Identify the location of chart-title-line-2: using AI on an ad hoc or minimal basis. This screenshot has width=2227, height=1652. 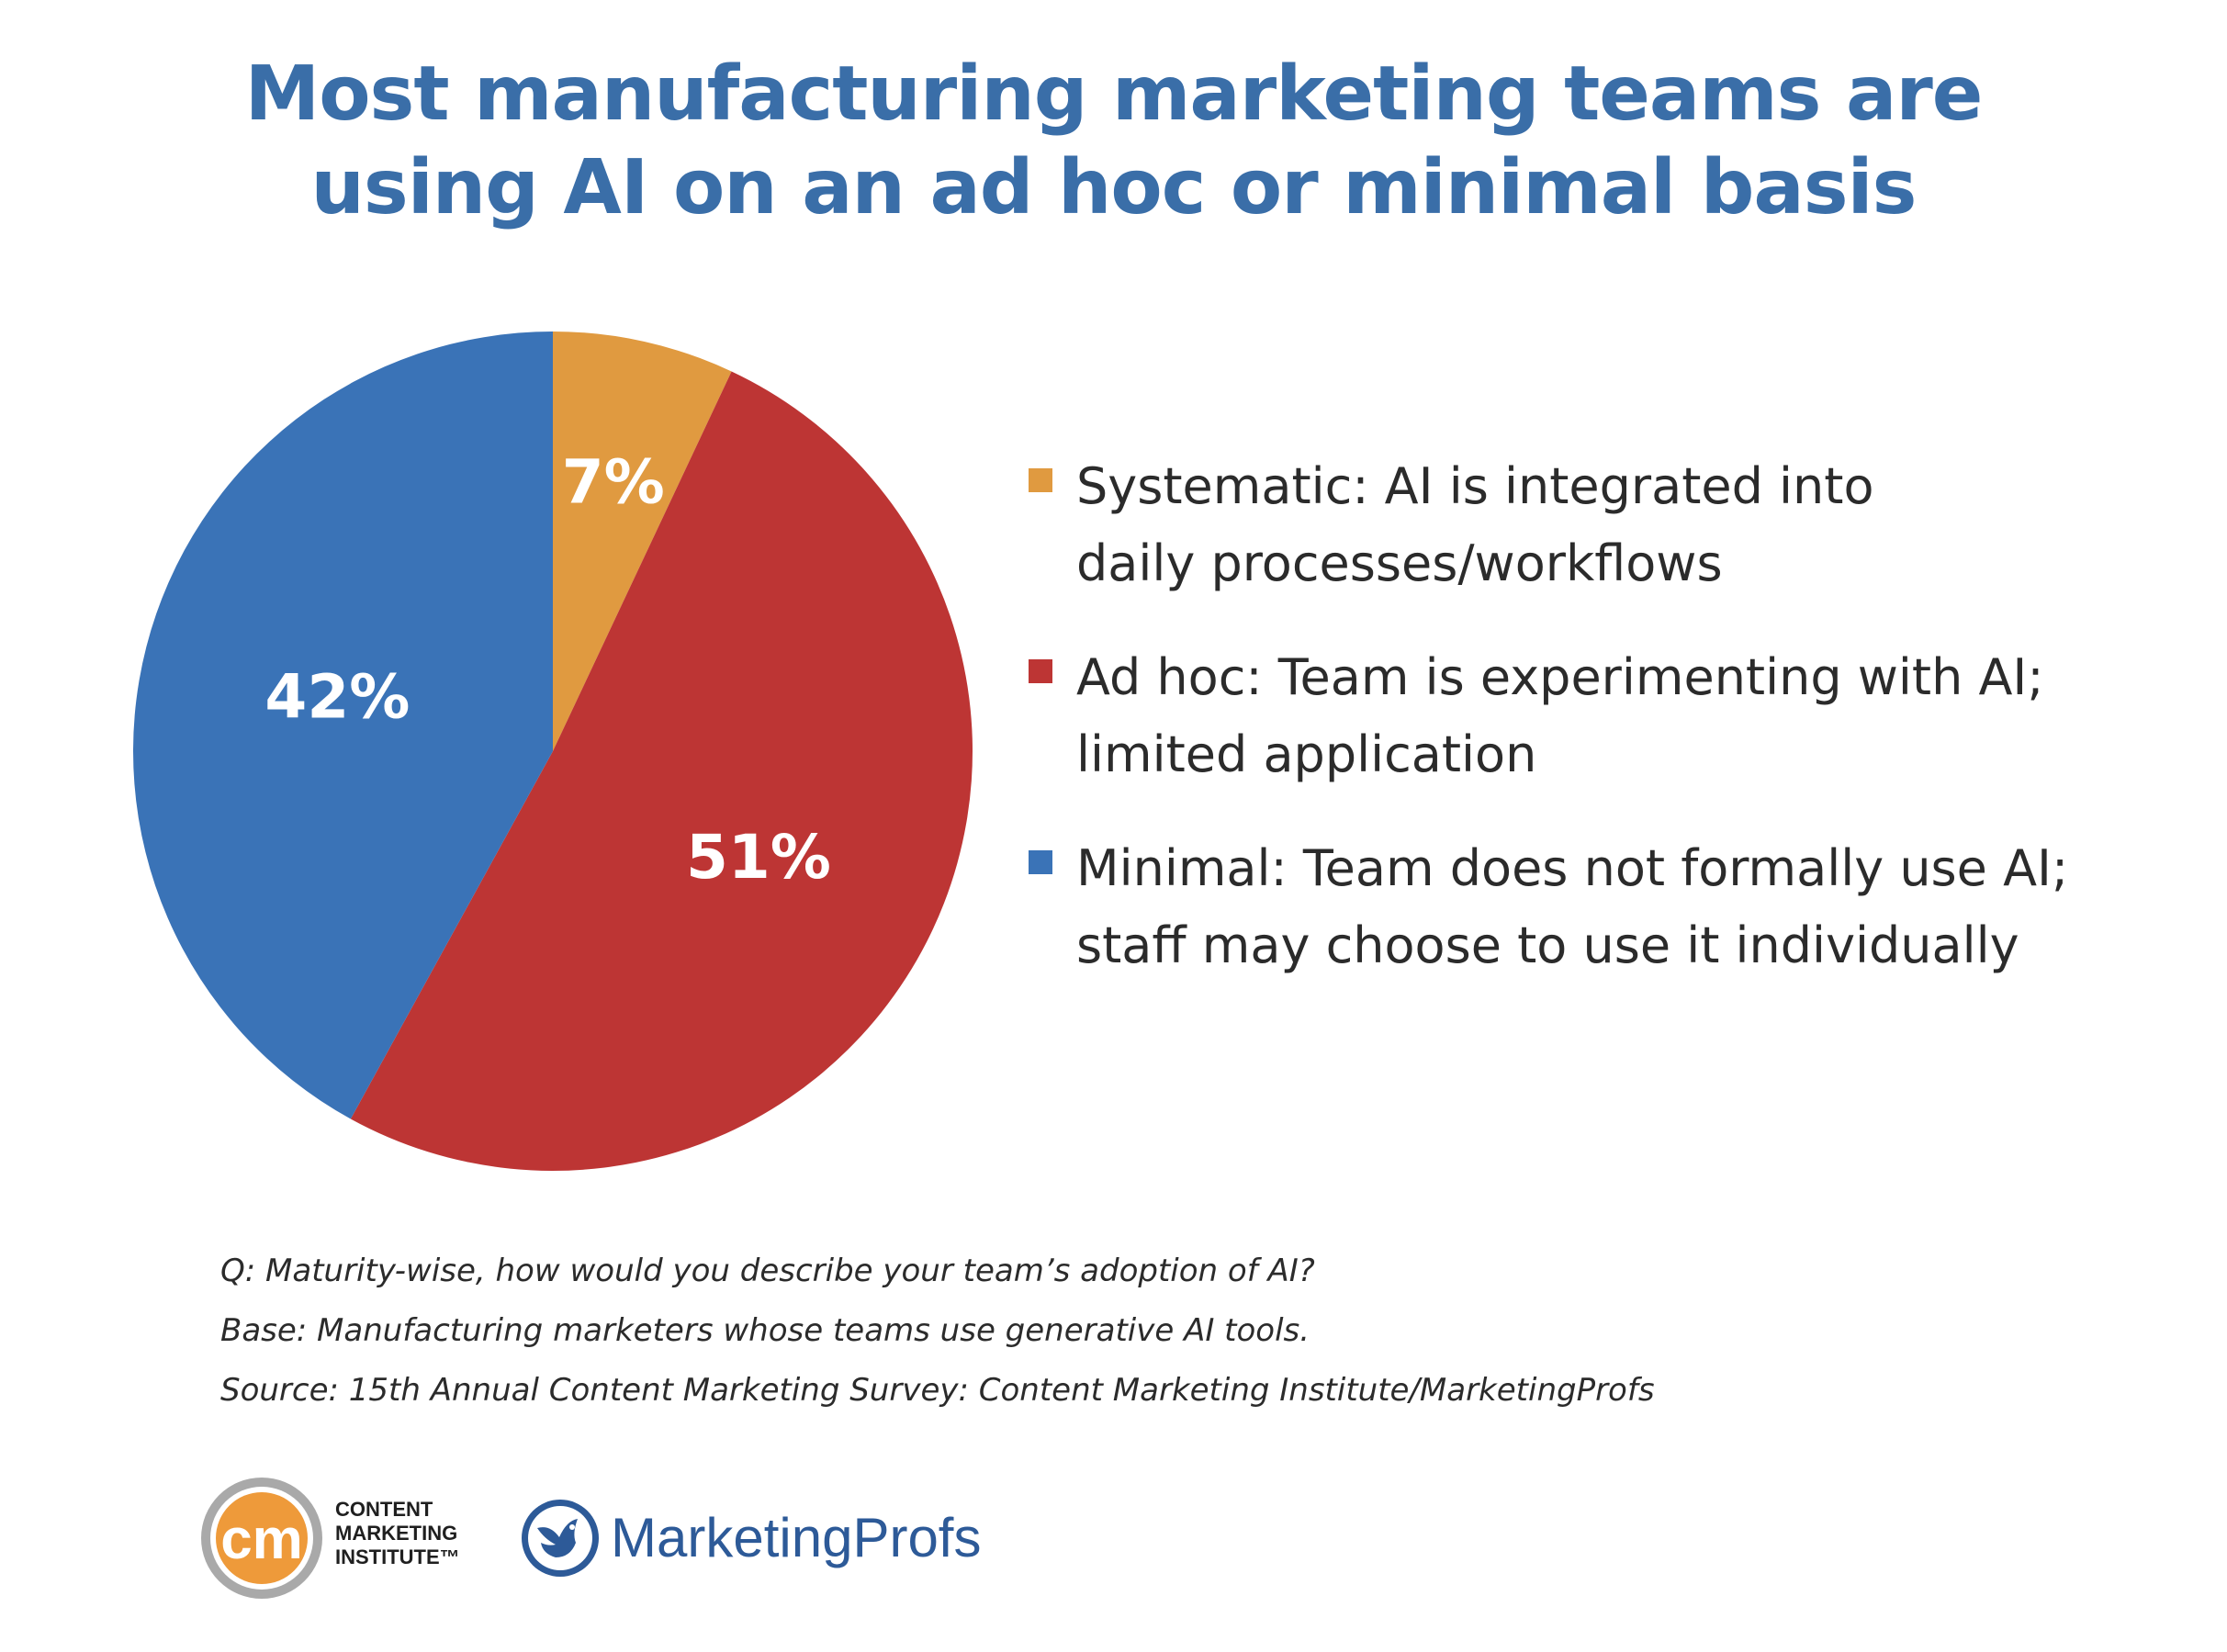
(1114, 187).